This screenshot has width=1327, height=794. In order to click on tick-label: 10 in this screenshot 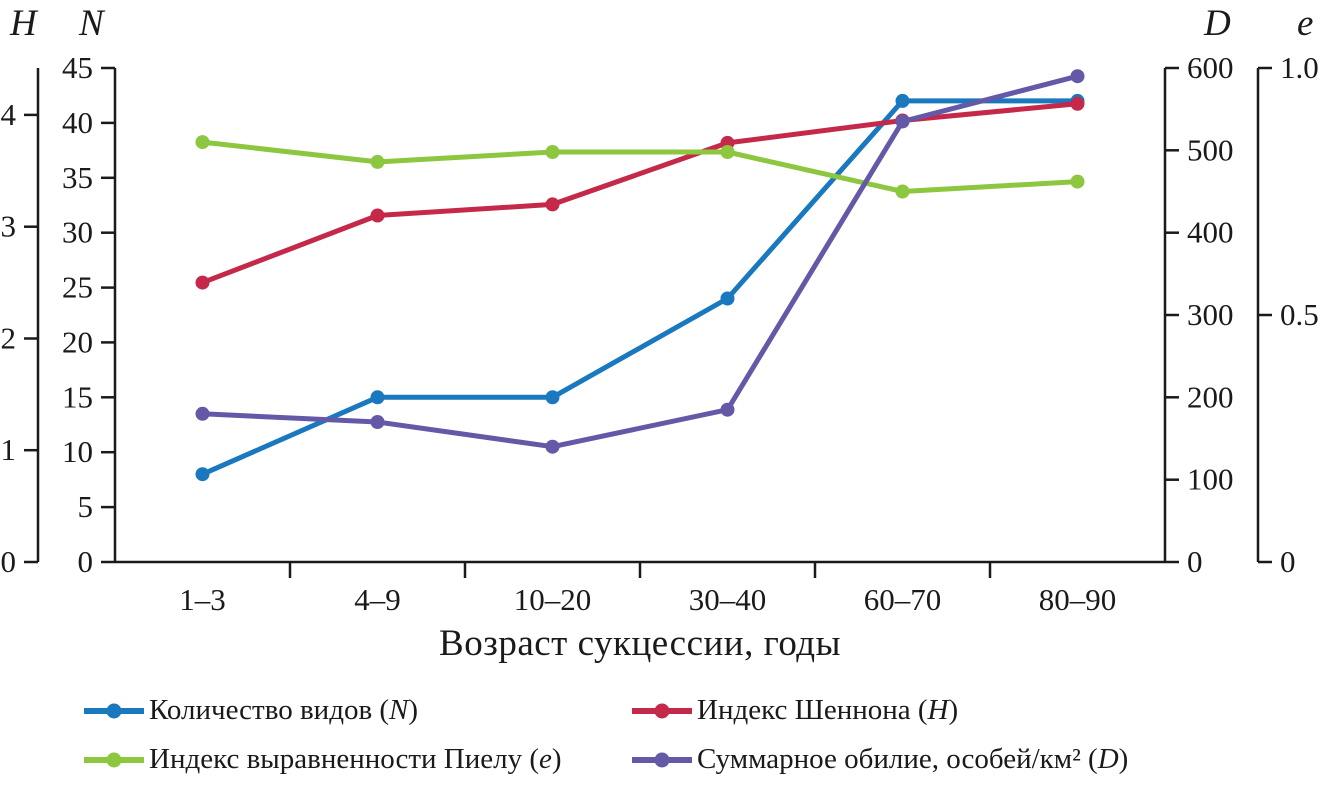, I will do `click(77, 451)`.